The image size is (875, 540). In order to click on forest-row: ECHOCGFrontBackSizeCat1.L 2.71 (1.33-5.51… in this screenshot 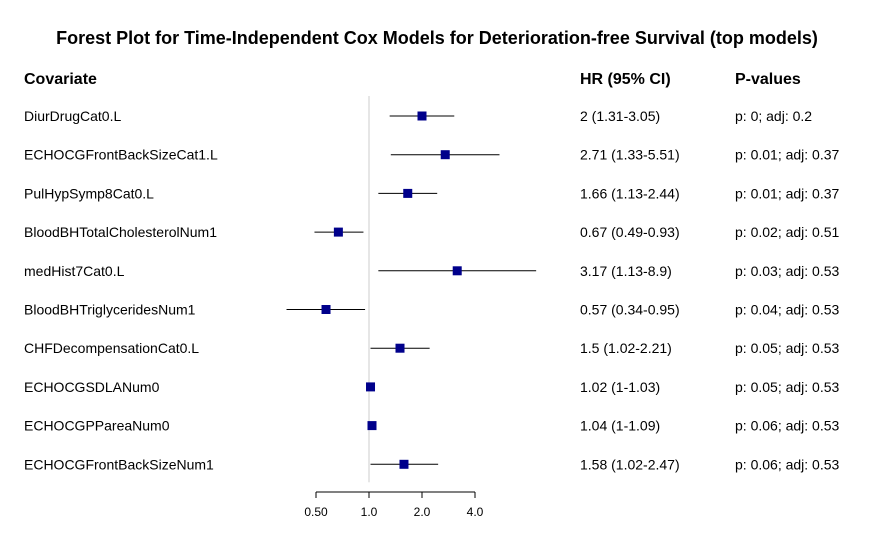, I will do `click(432, 155)`.